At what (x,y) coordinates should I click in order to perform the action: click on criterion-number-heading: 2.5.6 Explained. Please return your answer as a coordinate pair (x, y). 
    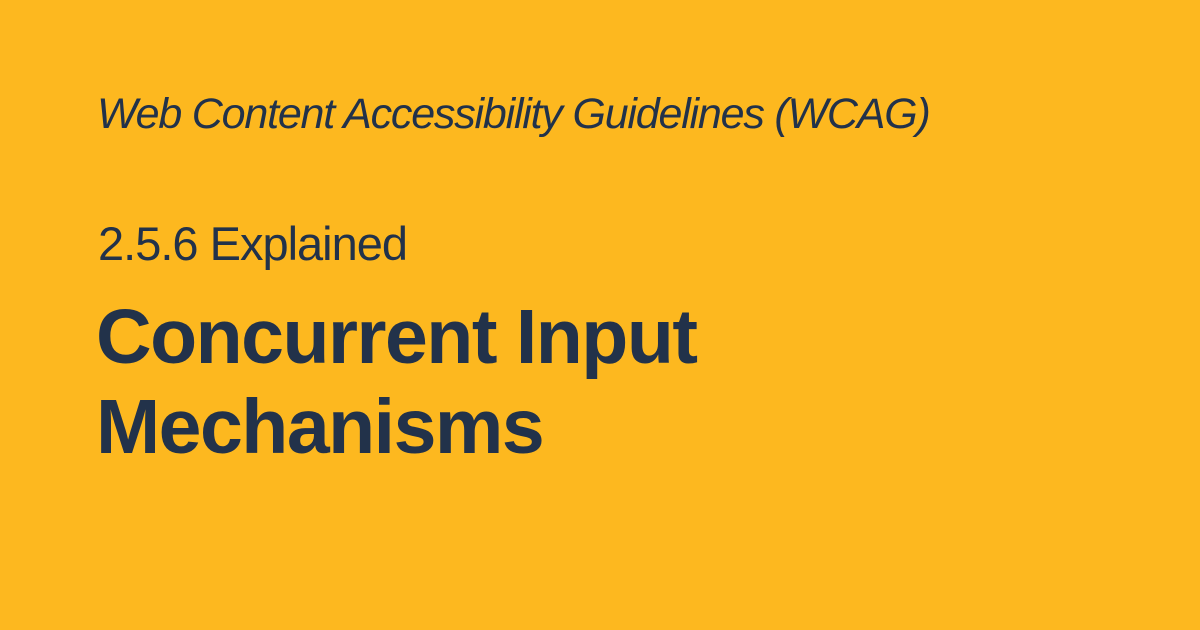
    Looking at the image, I should click on (253, 243).